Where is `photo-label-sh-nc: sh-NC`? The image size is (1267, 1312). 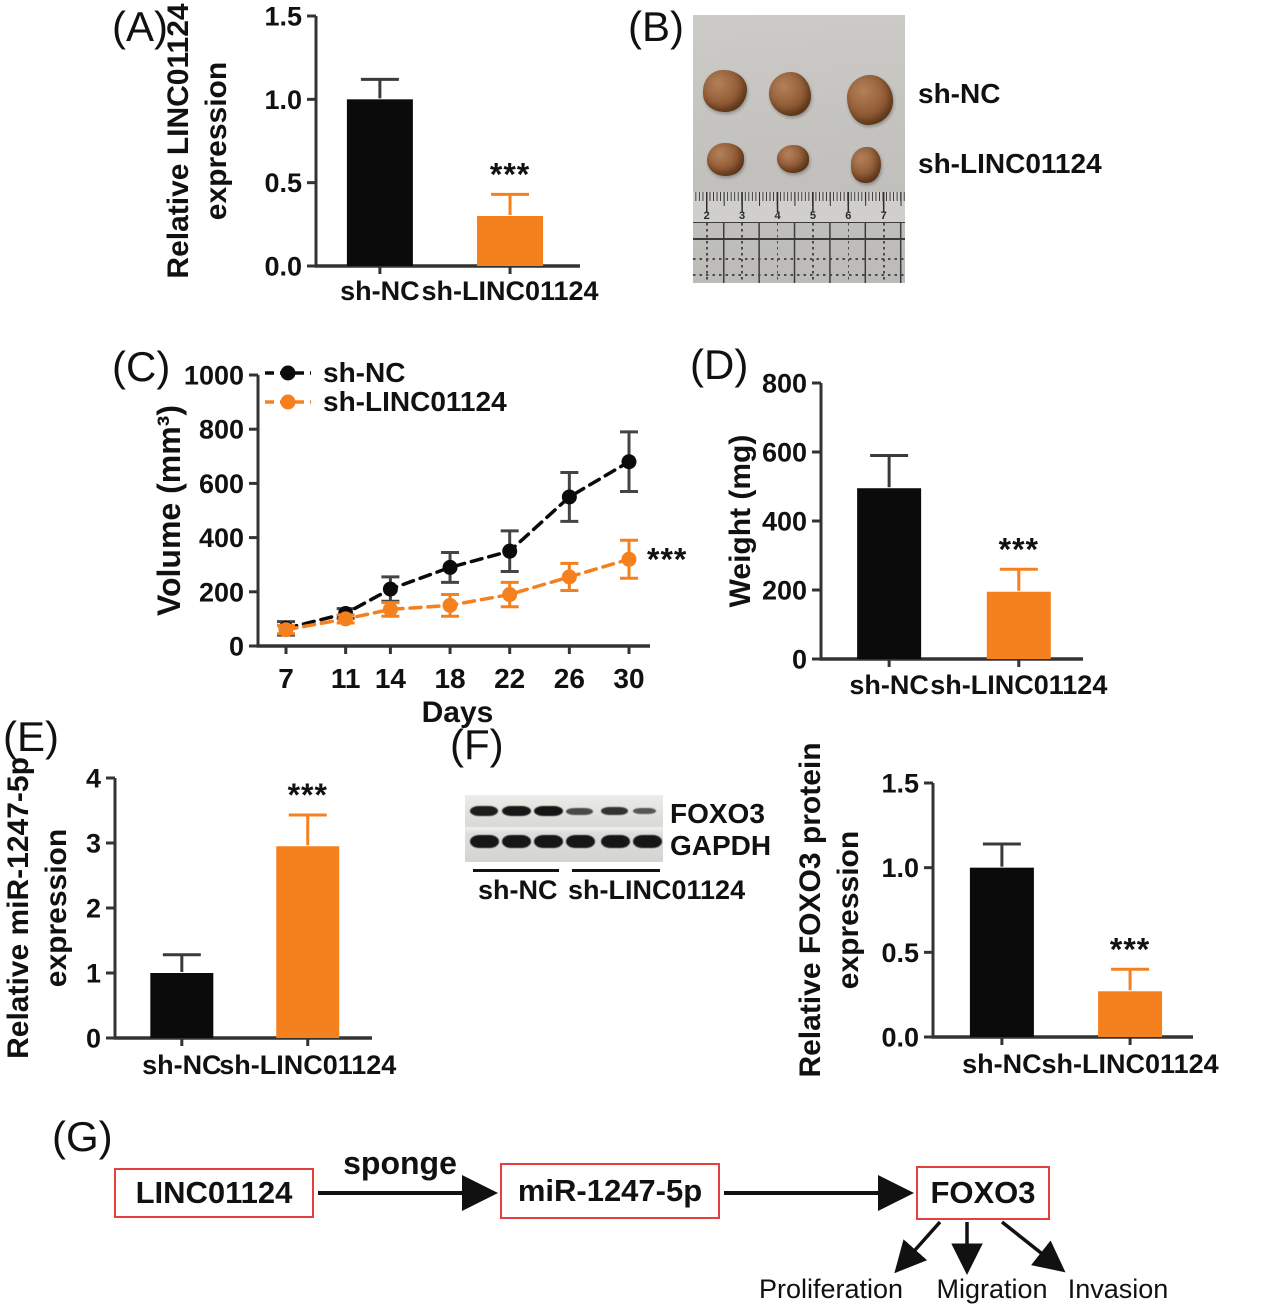
photo-label-sh-nc: sh-NC is located at coordinates (959, 93).